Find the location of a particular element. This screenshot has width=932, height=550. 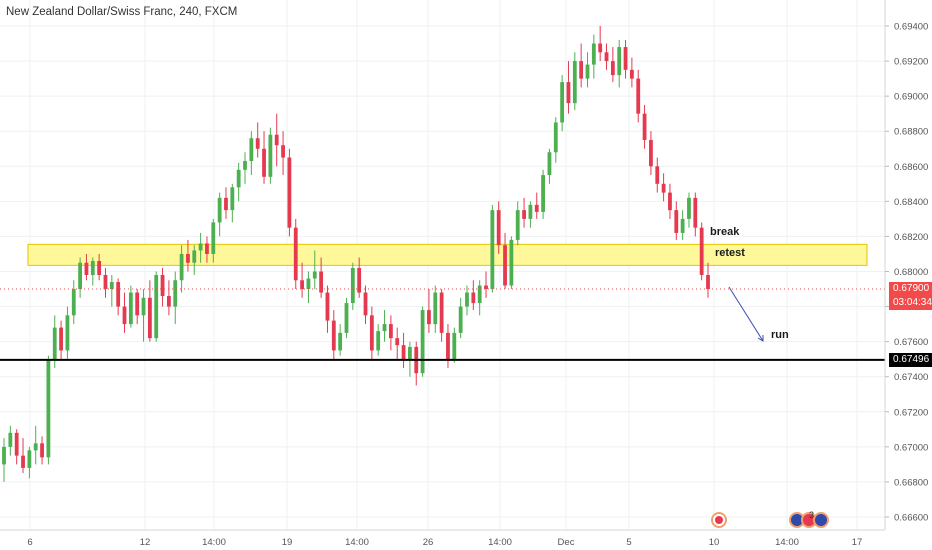

time-axis: 6 12 14:00 19 14:00 26 14:00 Dec 5 10 14:00 17 is located at coordinates (444, 542).